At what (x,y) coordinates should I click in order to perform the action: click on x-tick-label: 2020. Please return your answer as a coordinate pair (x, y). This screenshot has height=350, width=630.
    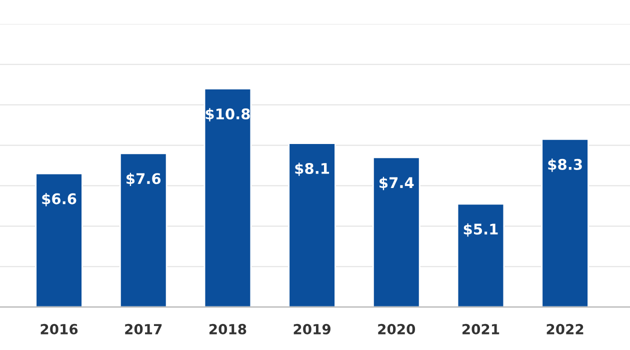
    Looking at the image, I should click on (397, 329).